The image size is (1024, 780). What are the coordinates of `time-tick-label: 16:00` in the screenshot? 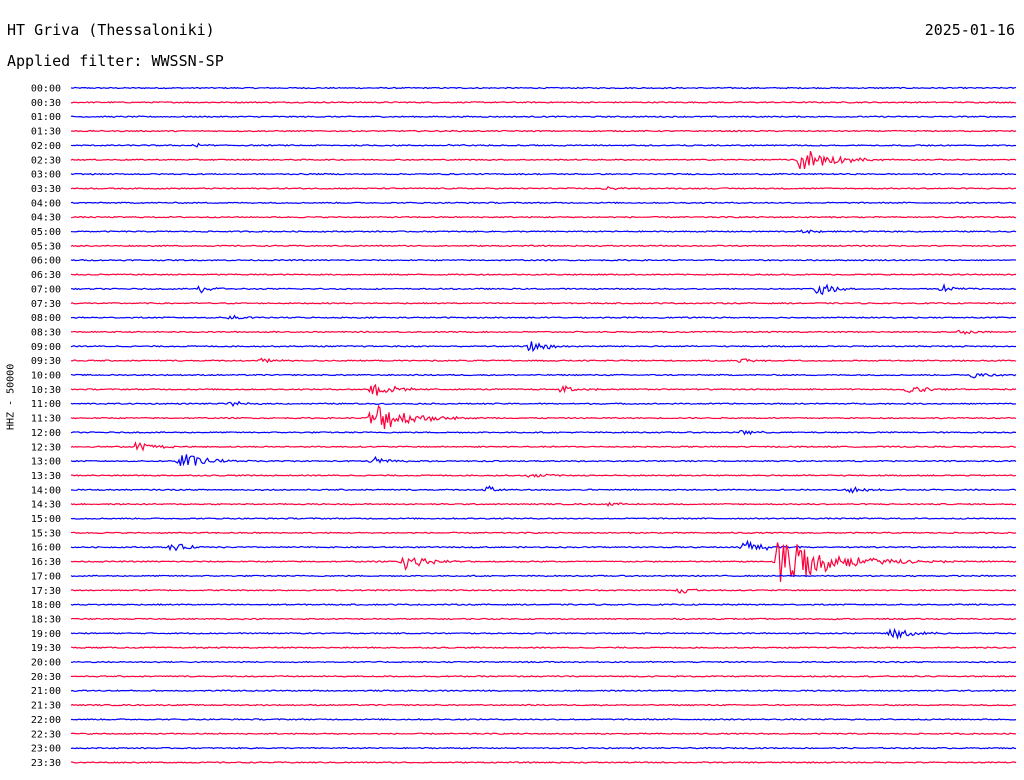 It's located at (46, 548).